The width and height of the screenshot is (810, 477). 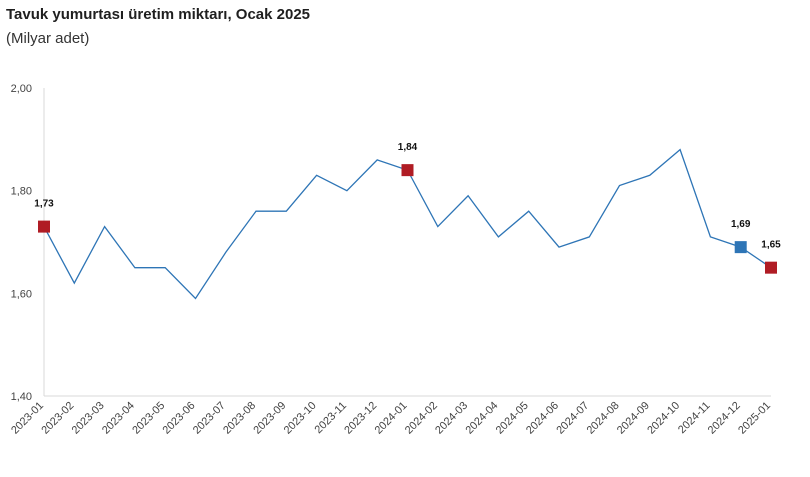 What do you see at coordinates (239, 418) in the screenshot?
I see `x-tick-label: 2023-08` at bounding box center [239, 418].